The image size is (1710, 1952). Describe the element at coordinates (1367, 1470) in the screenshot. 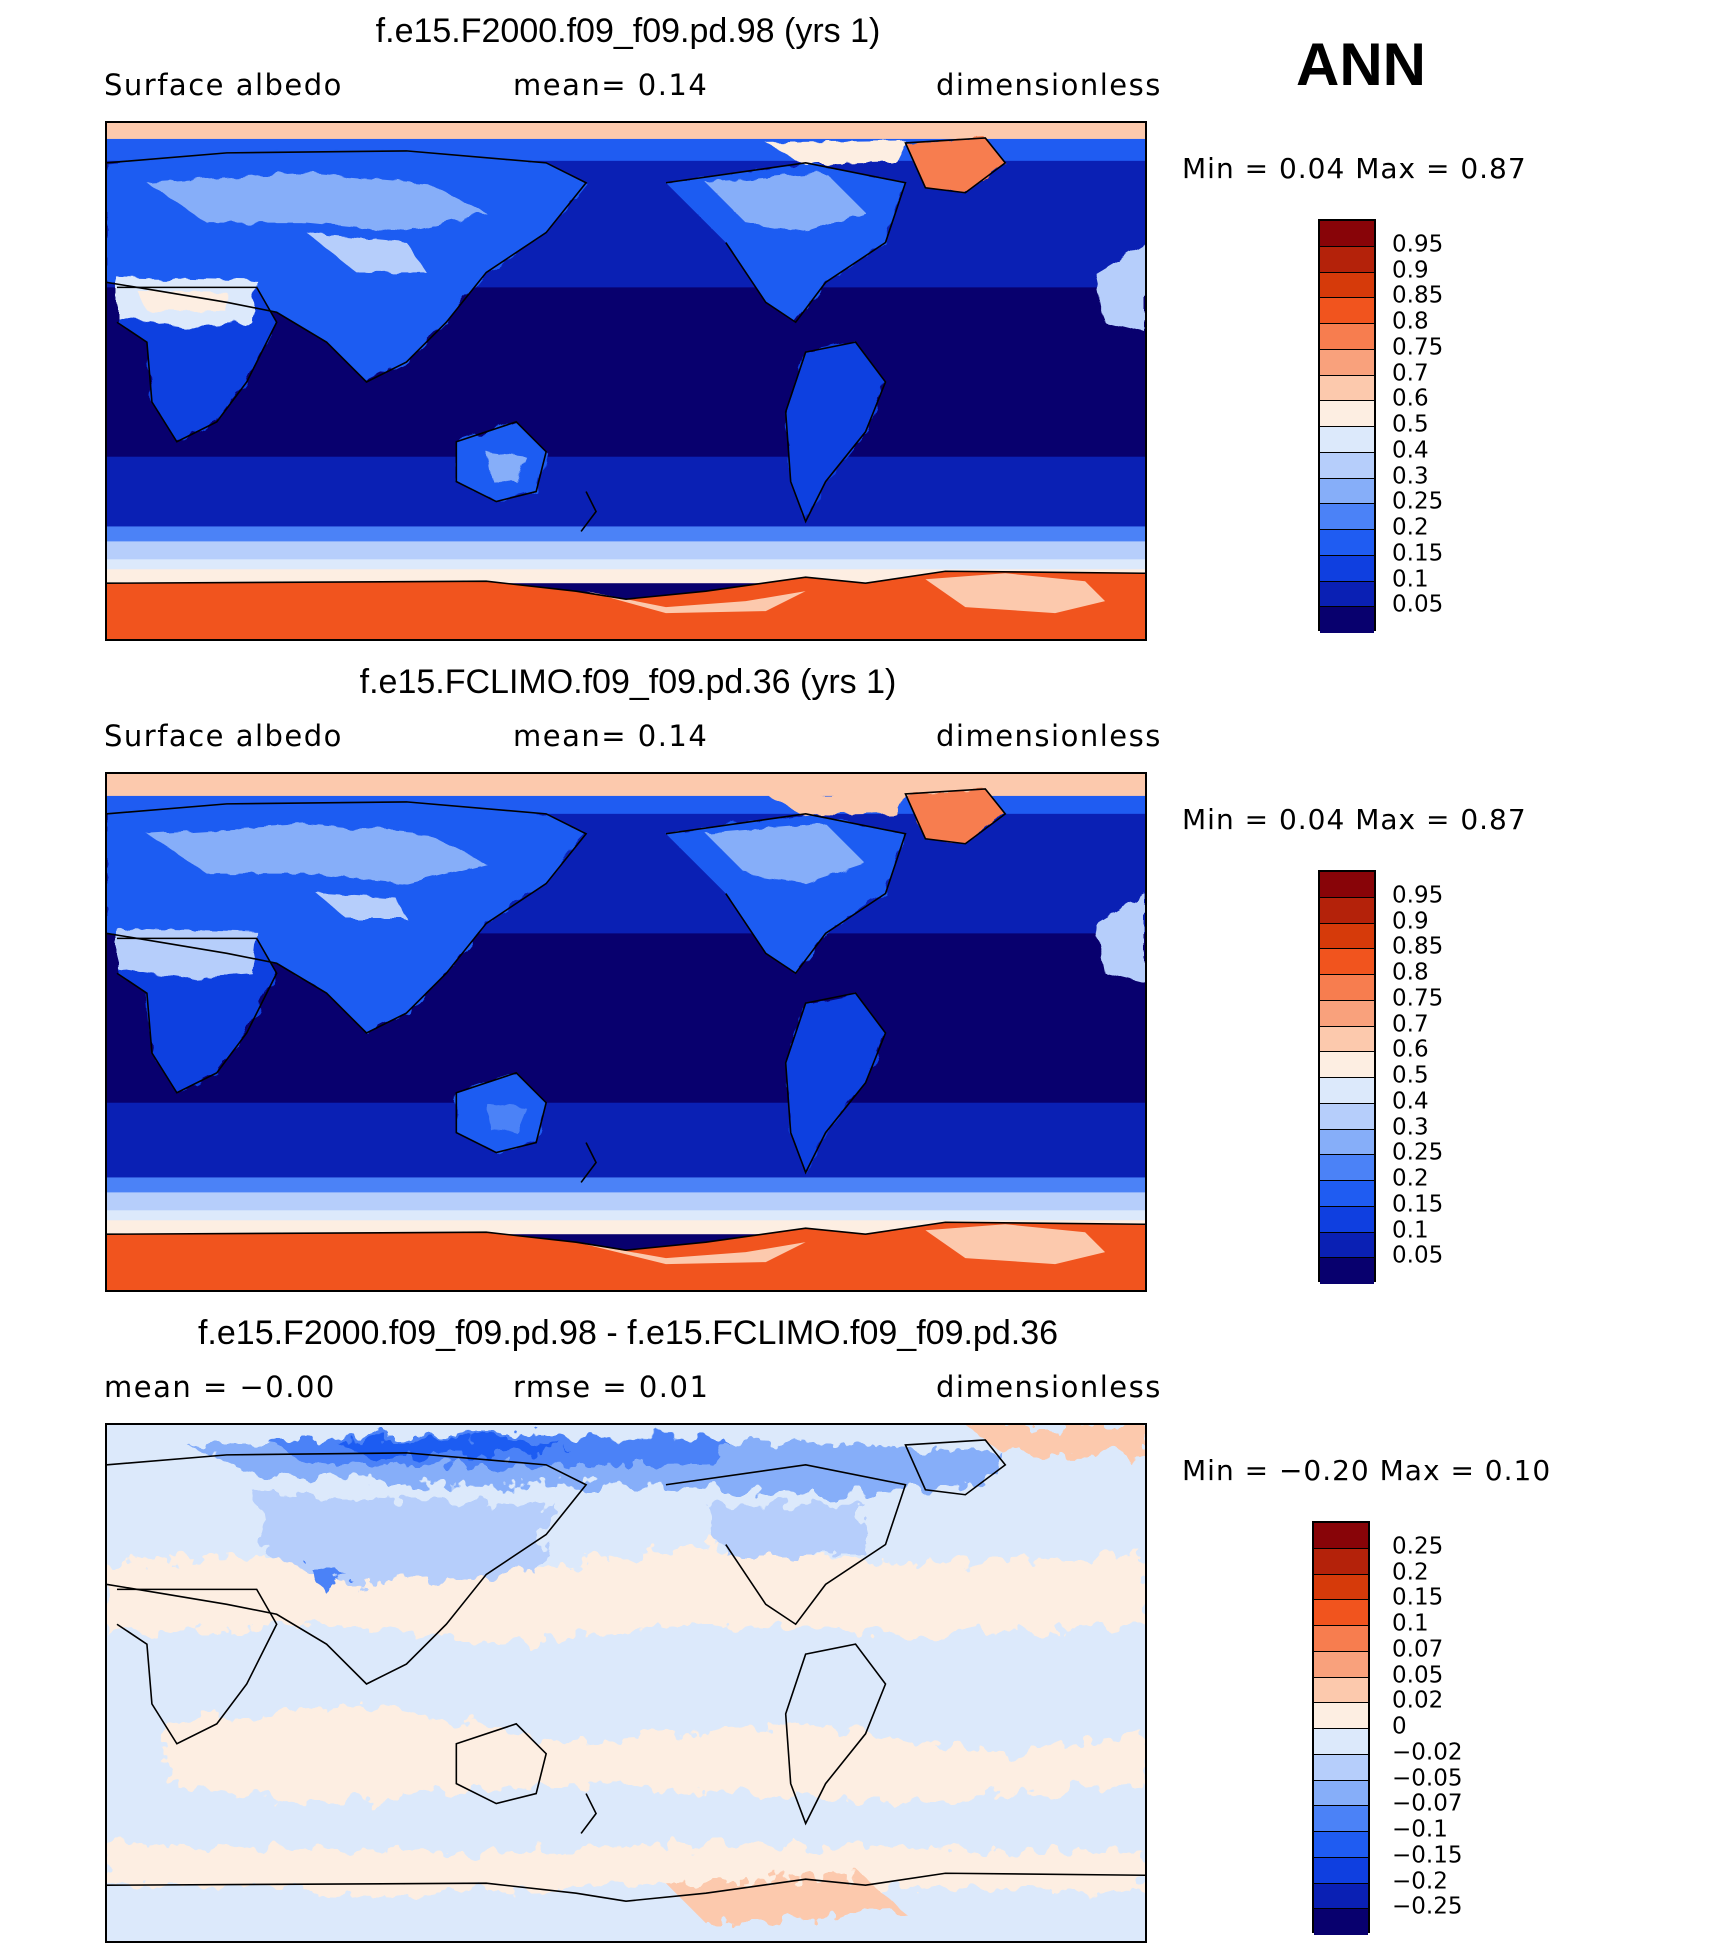

I see `panel3-minmax: Min = −0.20 Max = 0.10` at that location.